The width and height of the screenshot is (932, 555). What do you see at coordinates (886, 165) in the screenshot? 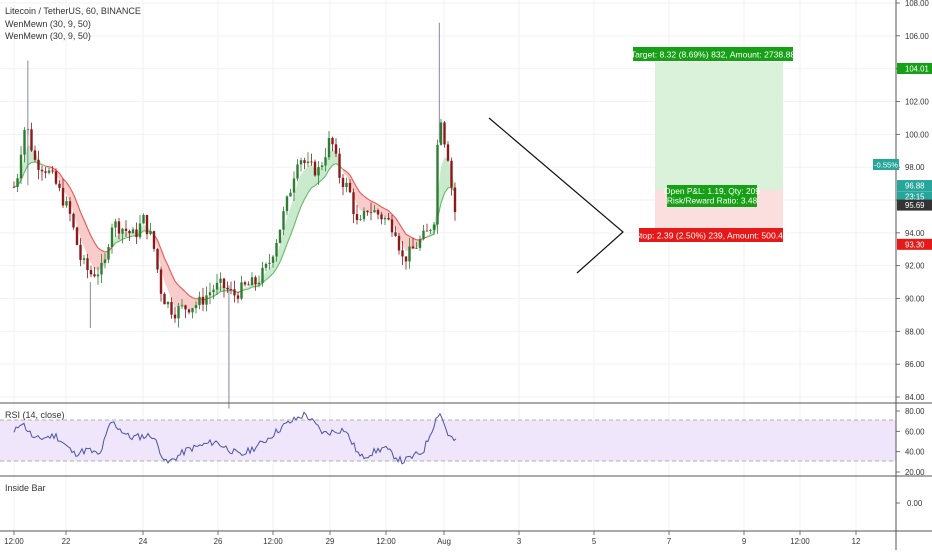
I see `change-badge: -0.55%` at bounding box center [886, 165].